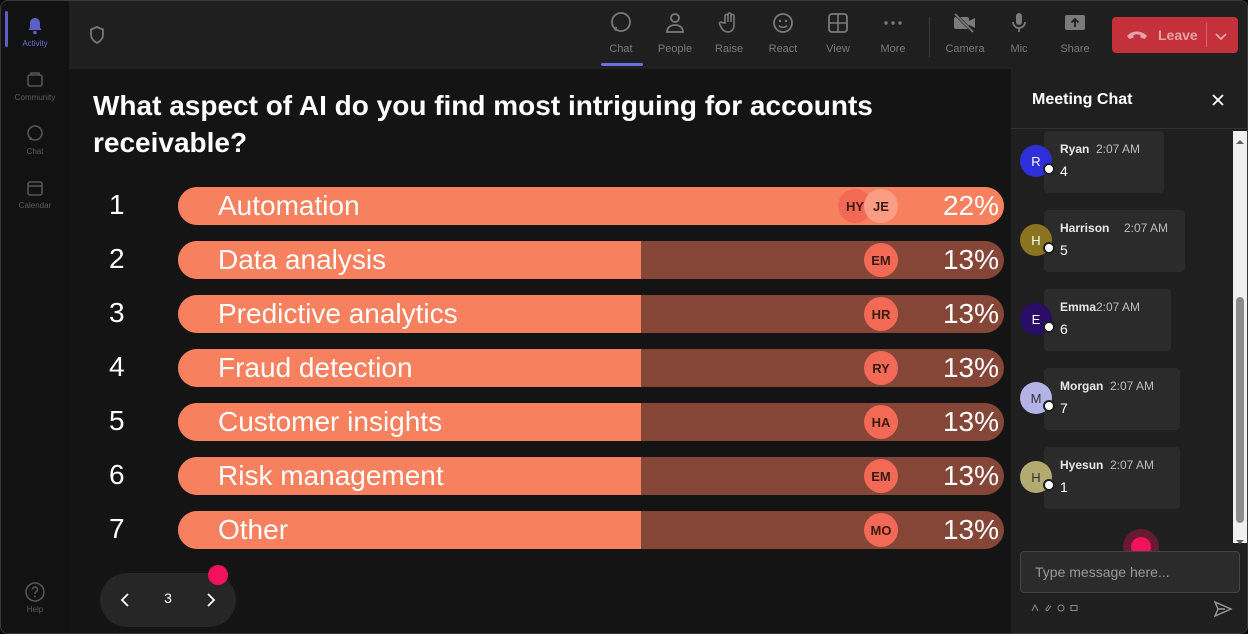 The height and width of the screenshot is (634, 1248). I want to click on scrollbar-thumb, so click(1240, 410).